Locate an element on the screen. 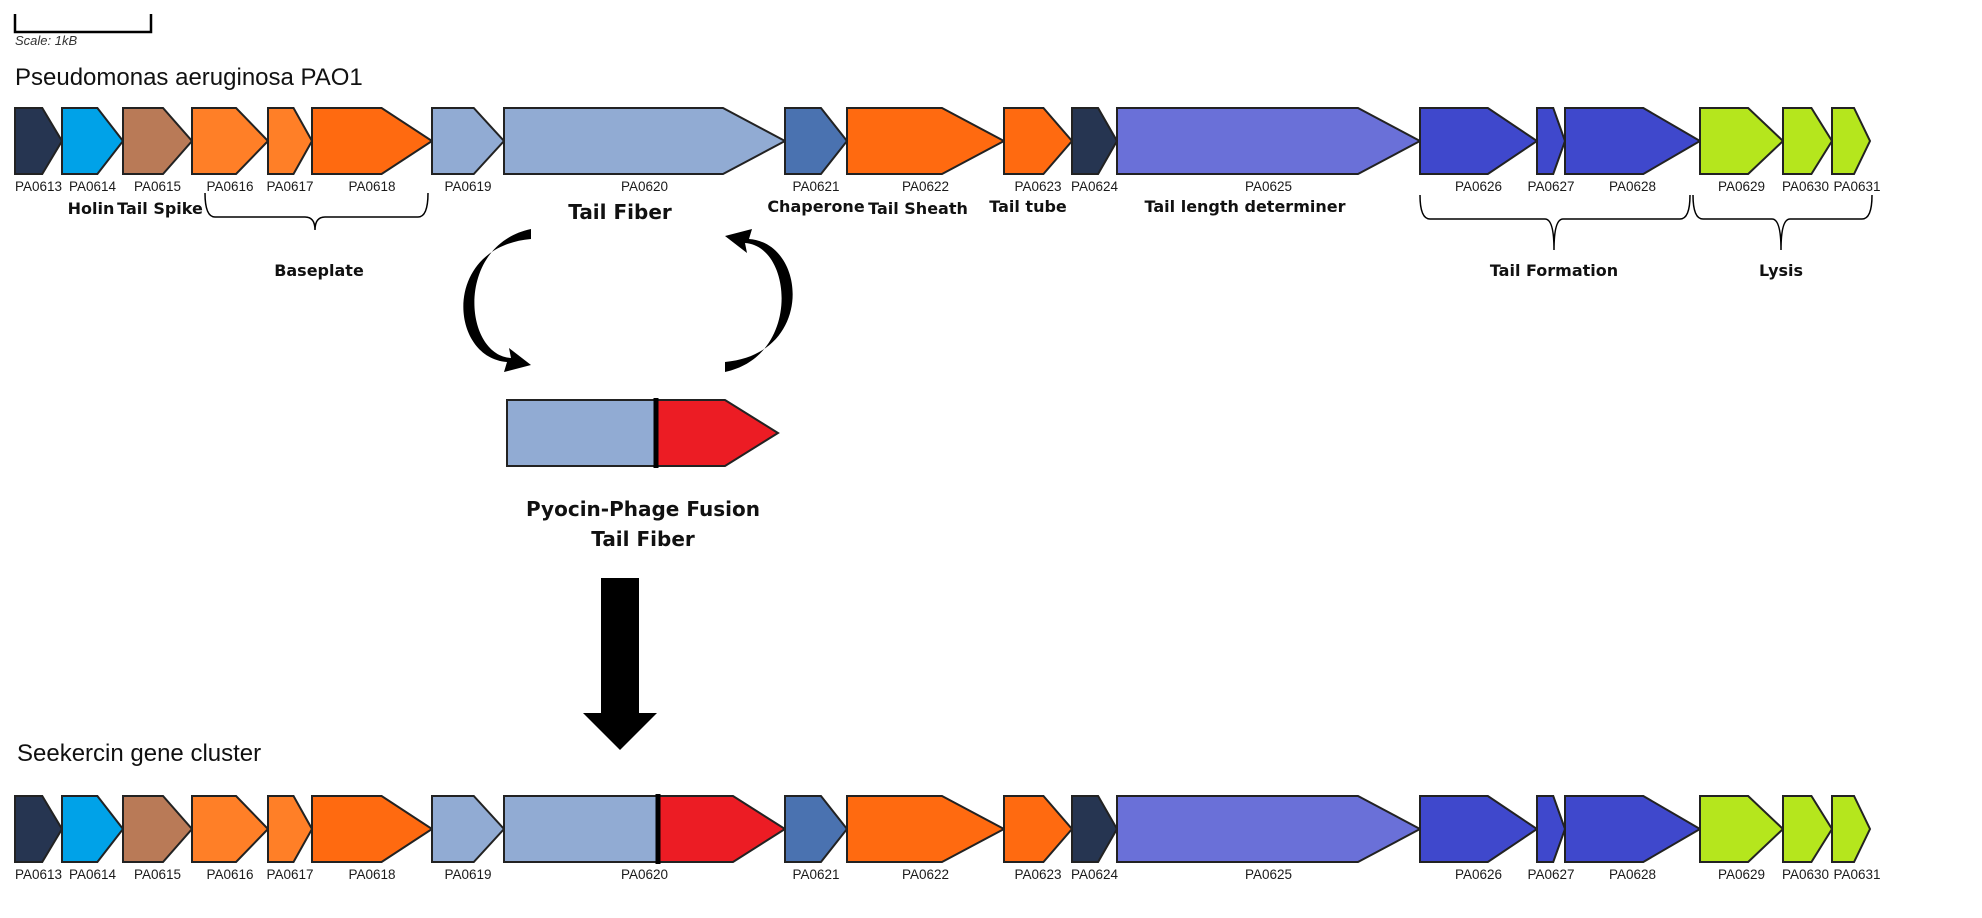 This screenshot has height=918, width=1982. tail-formation-bracket: Tail Formation is located at coordinates (1555, 237).